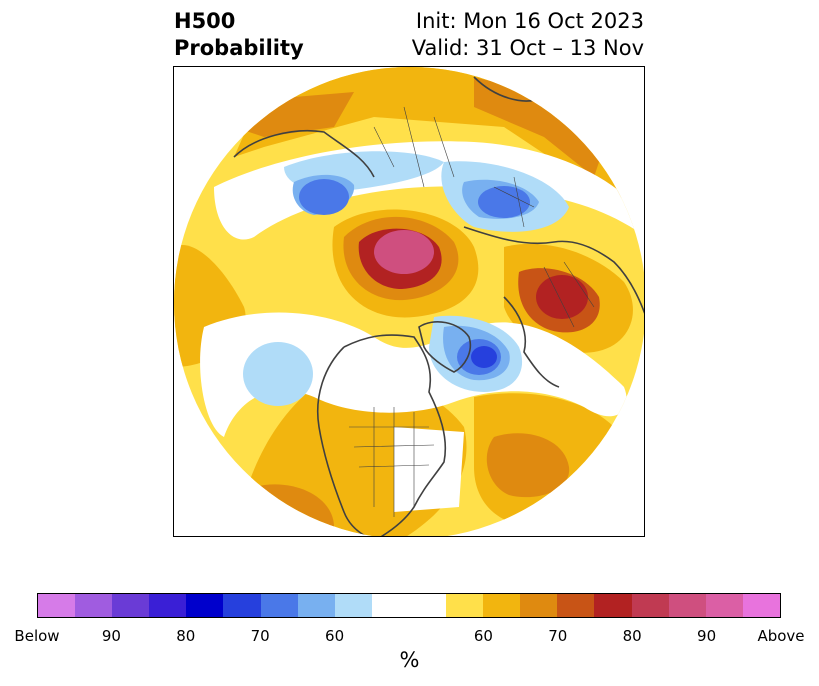 The height and width of the screenshot is (686, 819). What do you see at coordinates (239, 35) in the screenshot?
I see `map-title: H500 Probability` at bounding box center [239, 35].